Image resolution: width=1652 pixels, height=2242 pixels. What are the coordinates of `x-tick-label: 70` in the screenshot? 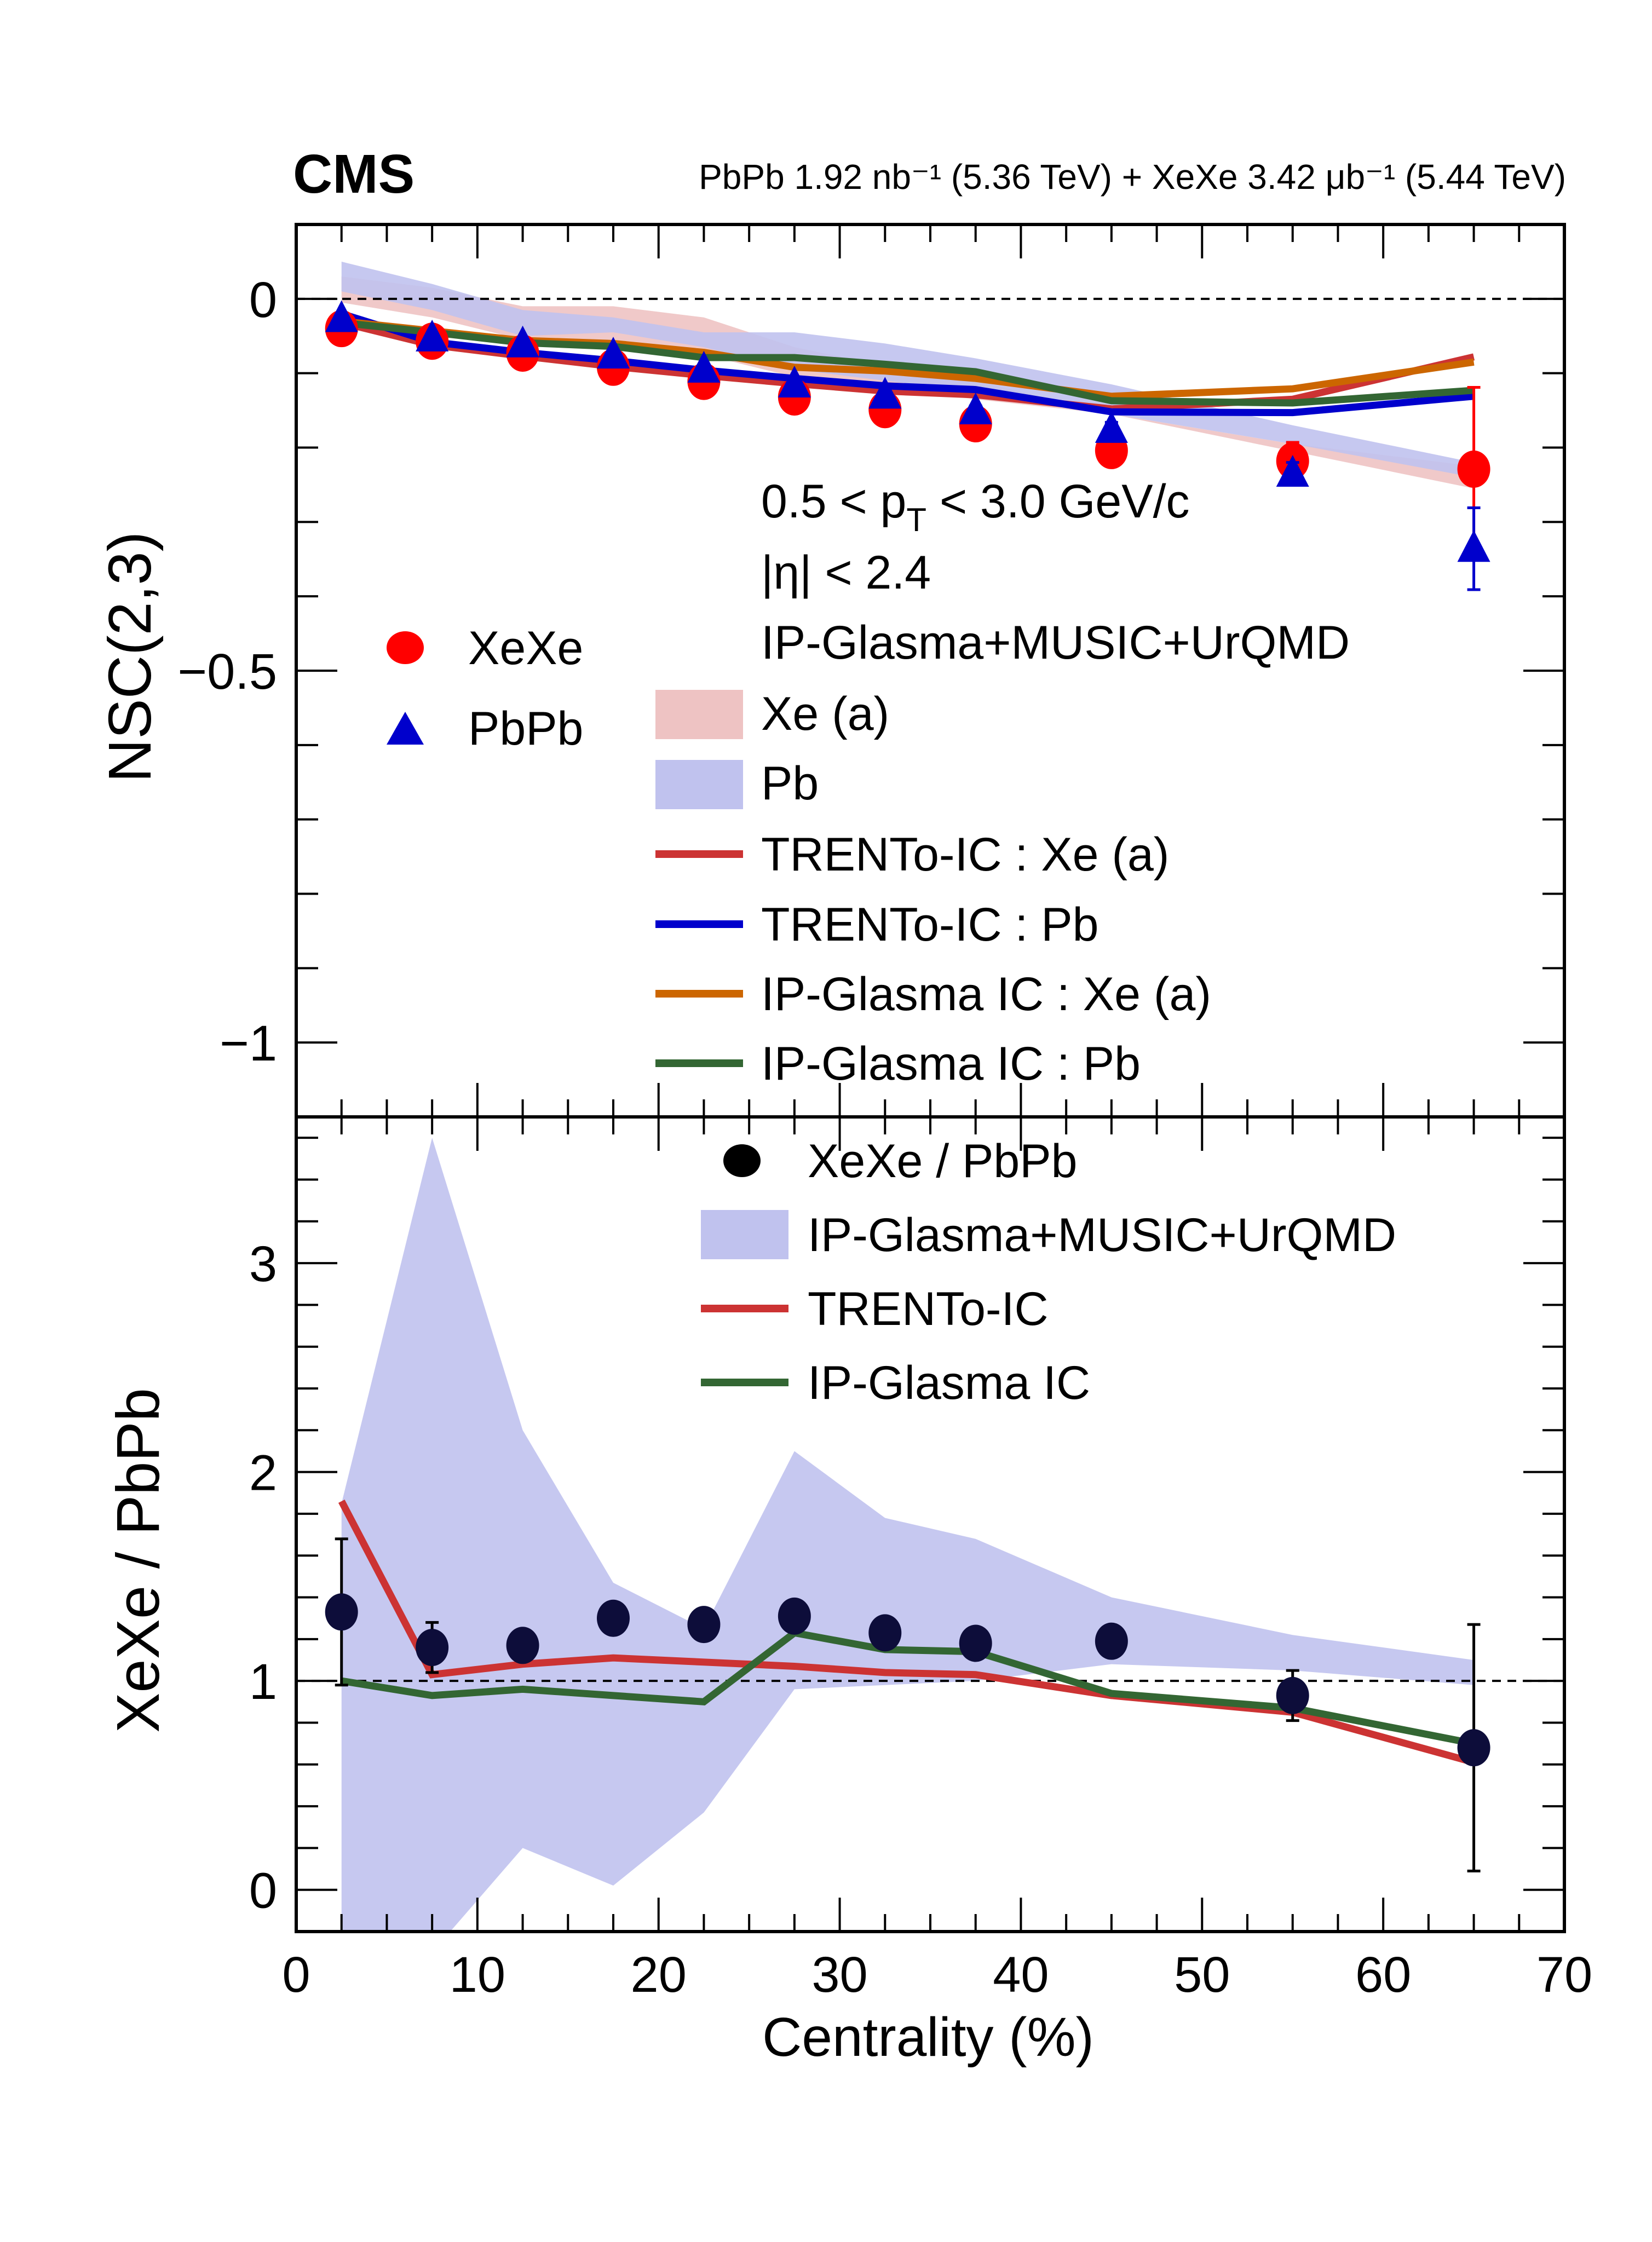 It's located at (1564, 1975).